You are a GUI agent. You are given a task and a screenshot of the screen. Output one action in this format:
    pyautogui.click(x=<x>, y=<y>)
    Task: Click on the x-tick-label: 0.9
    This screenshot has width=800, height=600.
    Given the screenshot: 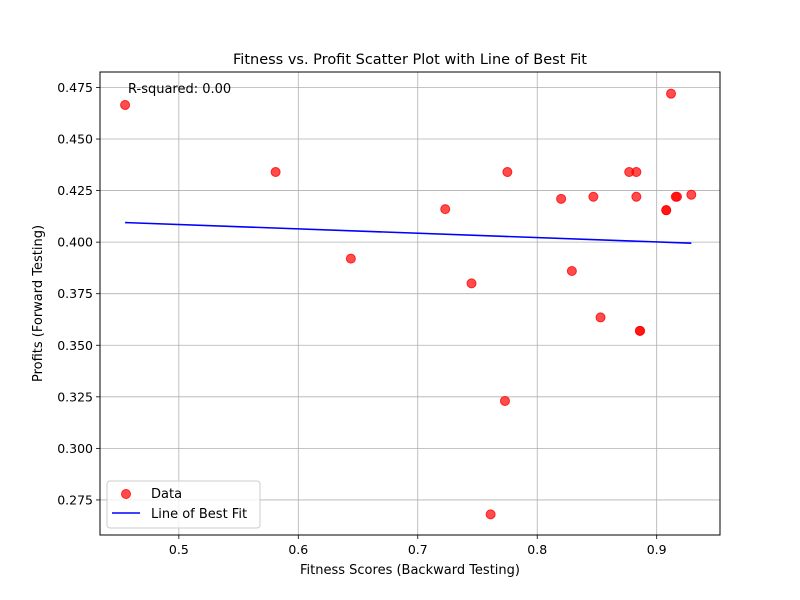 What is the action you would take?
    pyautogui.click(x=657, y=549)
    